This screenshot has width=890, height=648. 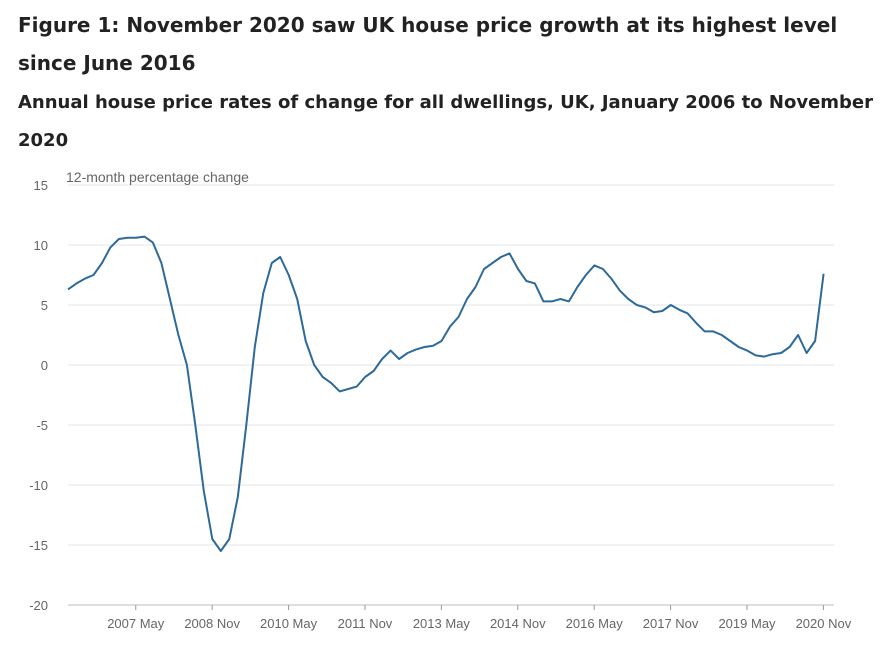 What do you see at coordinates (289, 623) in the screenshot?
I see `x-tick-label: 2010 May` at bounding box center [289, 623].